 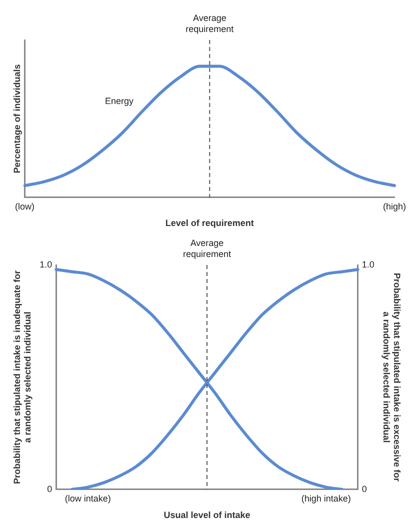 I want to click on x-axis-title: Level of requirement, so click(x=209, y=223).